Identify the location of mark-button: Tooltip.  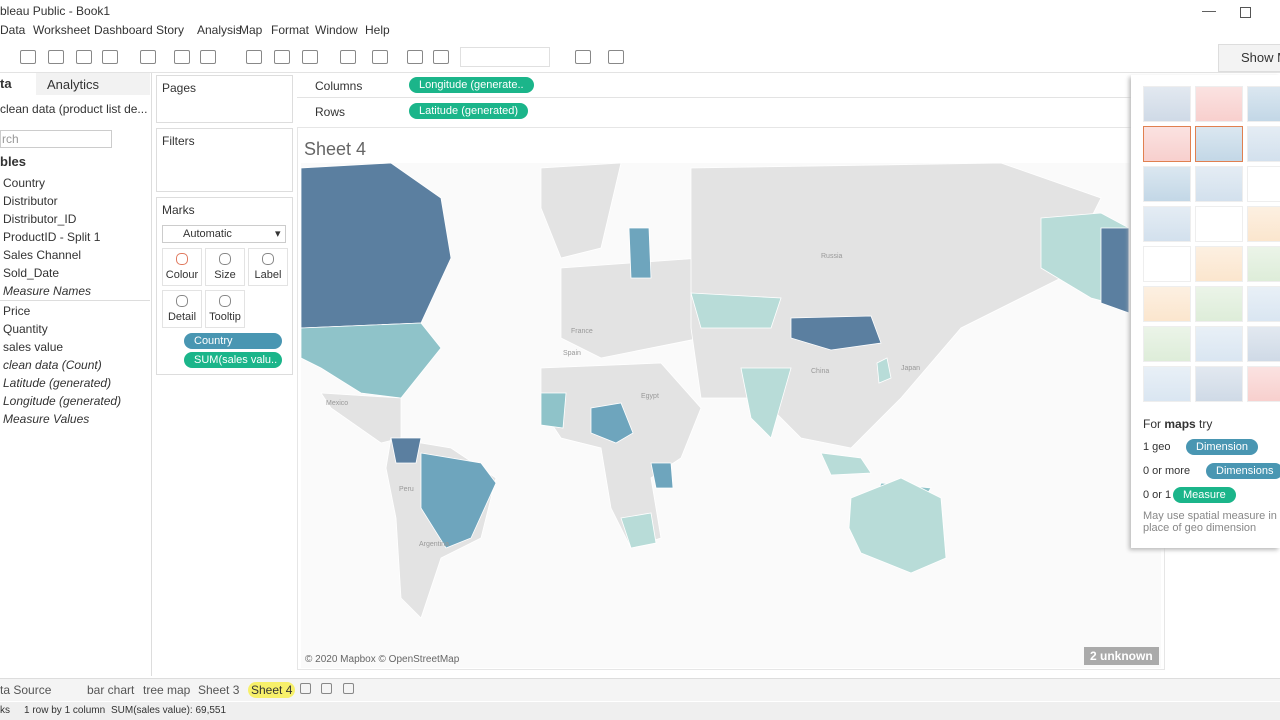
(225, 309).